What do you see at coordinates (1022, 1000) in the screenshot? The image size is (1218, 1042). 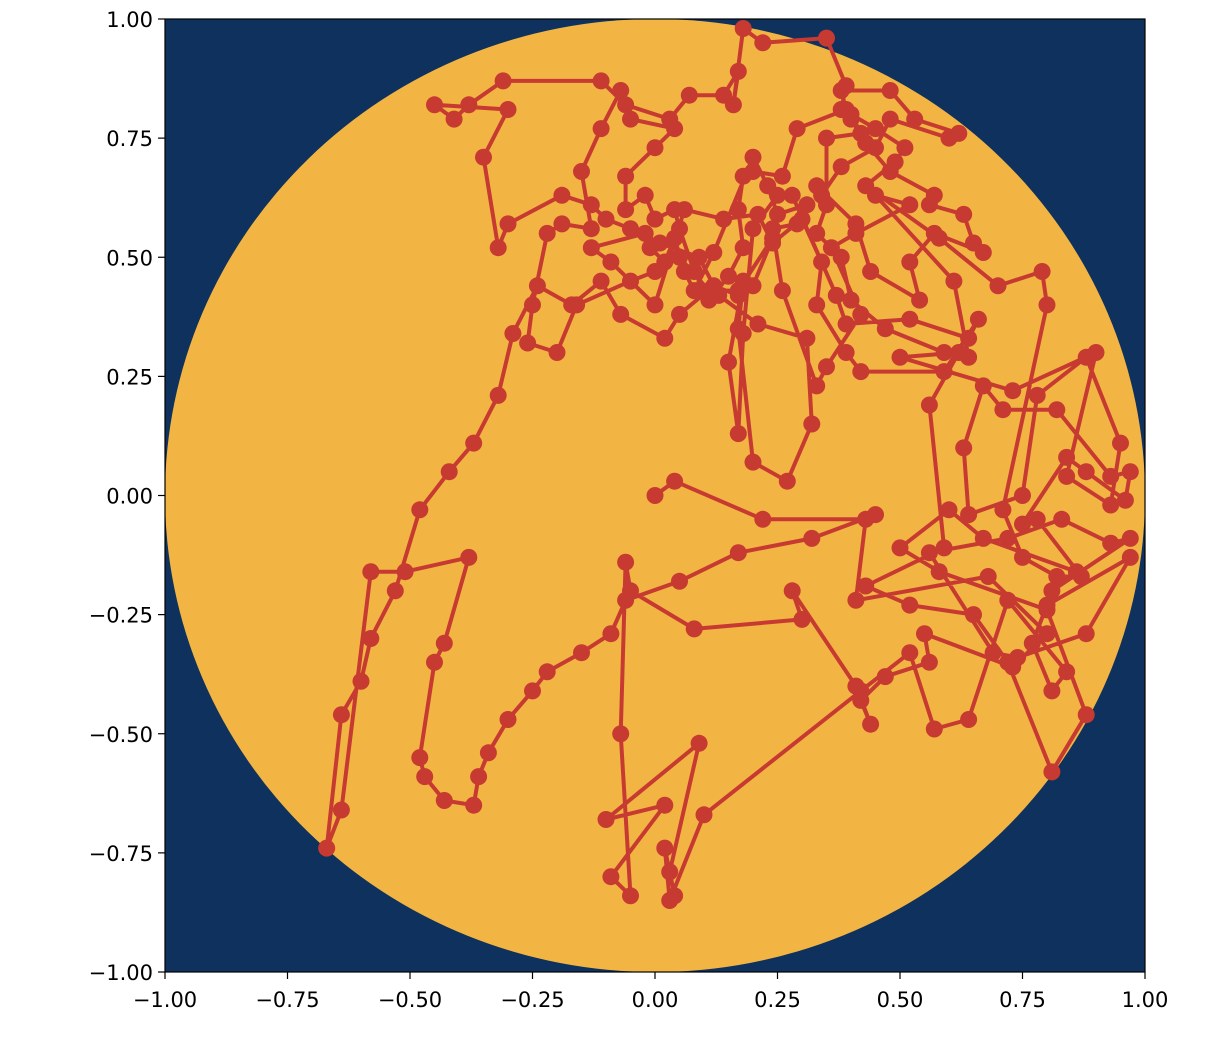 I see `x-tick-label: 0.75` at bounding box center [1022, 1000].